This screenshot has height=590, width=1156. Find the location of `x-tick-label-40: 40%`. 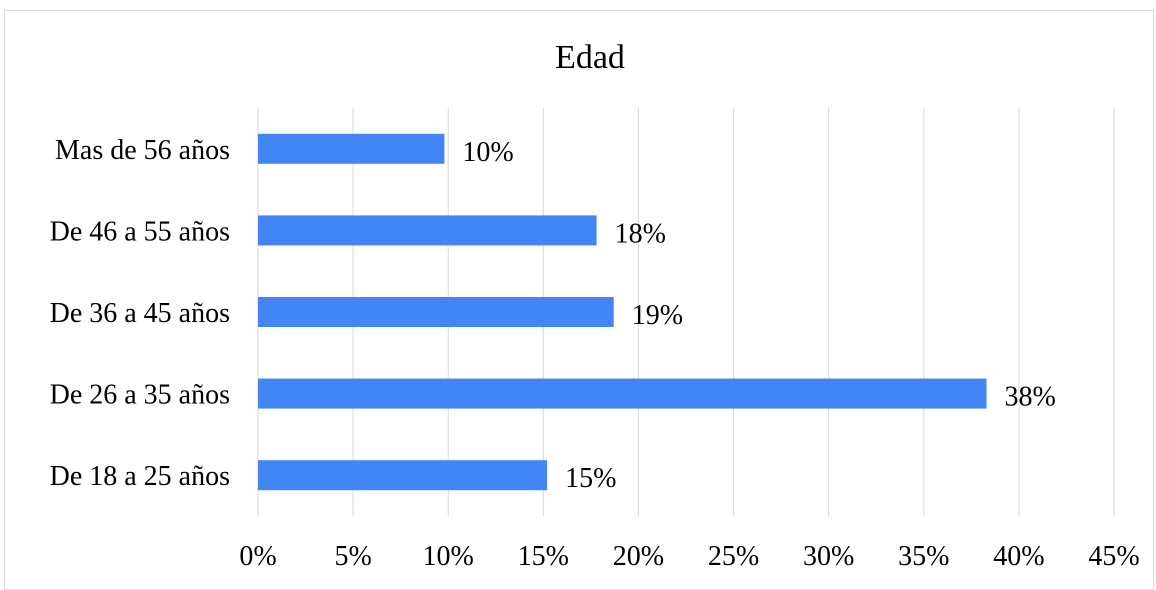

x-tick-label-40: 40% is located at coordinates (1018, 556).